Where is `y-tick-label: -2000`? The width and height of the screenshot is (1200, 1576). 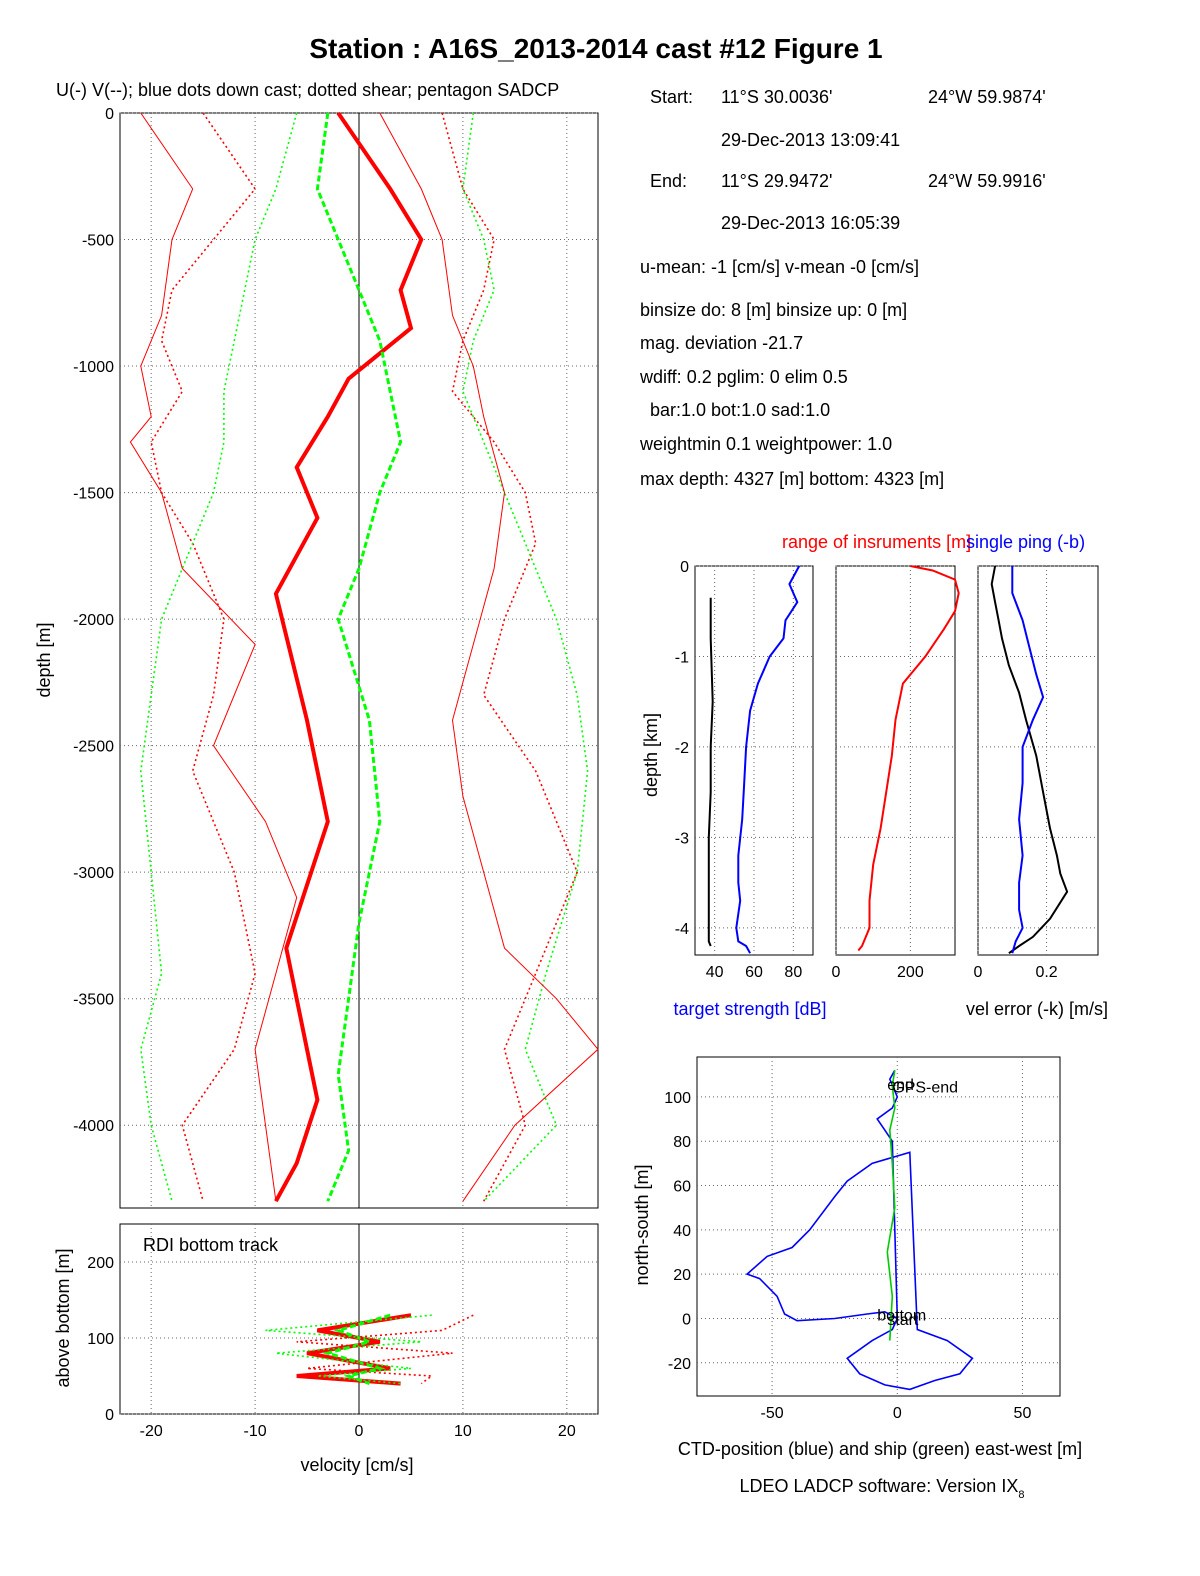
y-tick-label: -2000 is located at coordinates (93, 620).